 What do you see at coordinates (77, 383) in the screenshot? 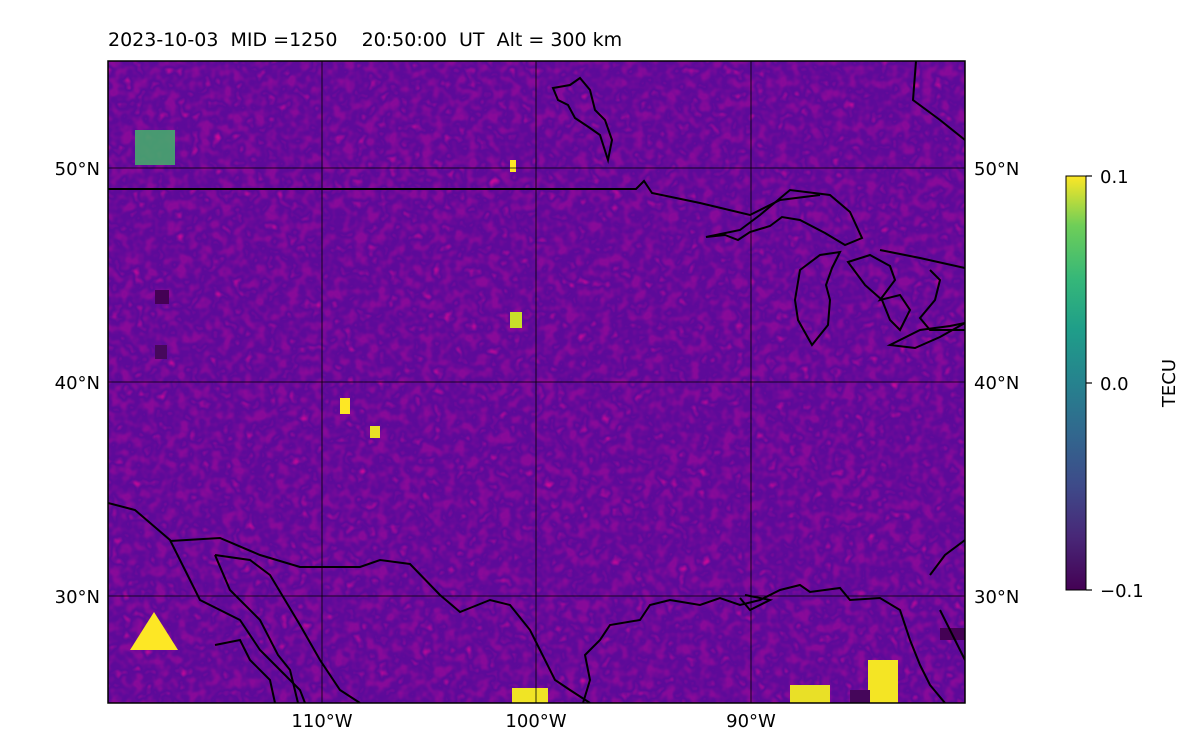
I see `lat-label-left-40: 40°N` at bounding box center [77, 383].